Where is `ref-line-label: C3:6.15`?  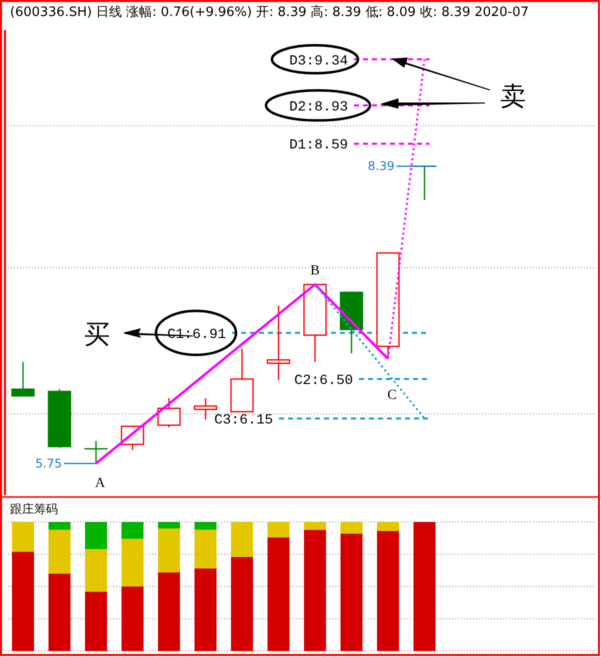
ref-line-label: C3:6.15 is located at coordinates (243, 420).